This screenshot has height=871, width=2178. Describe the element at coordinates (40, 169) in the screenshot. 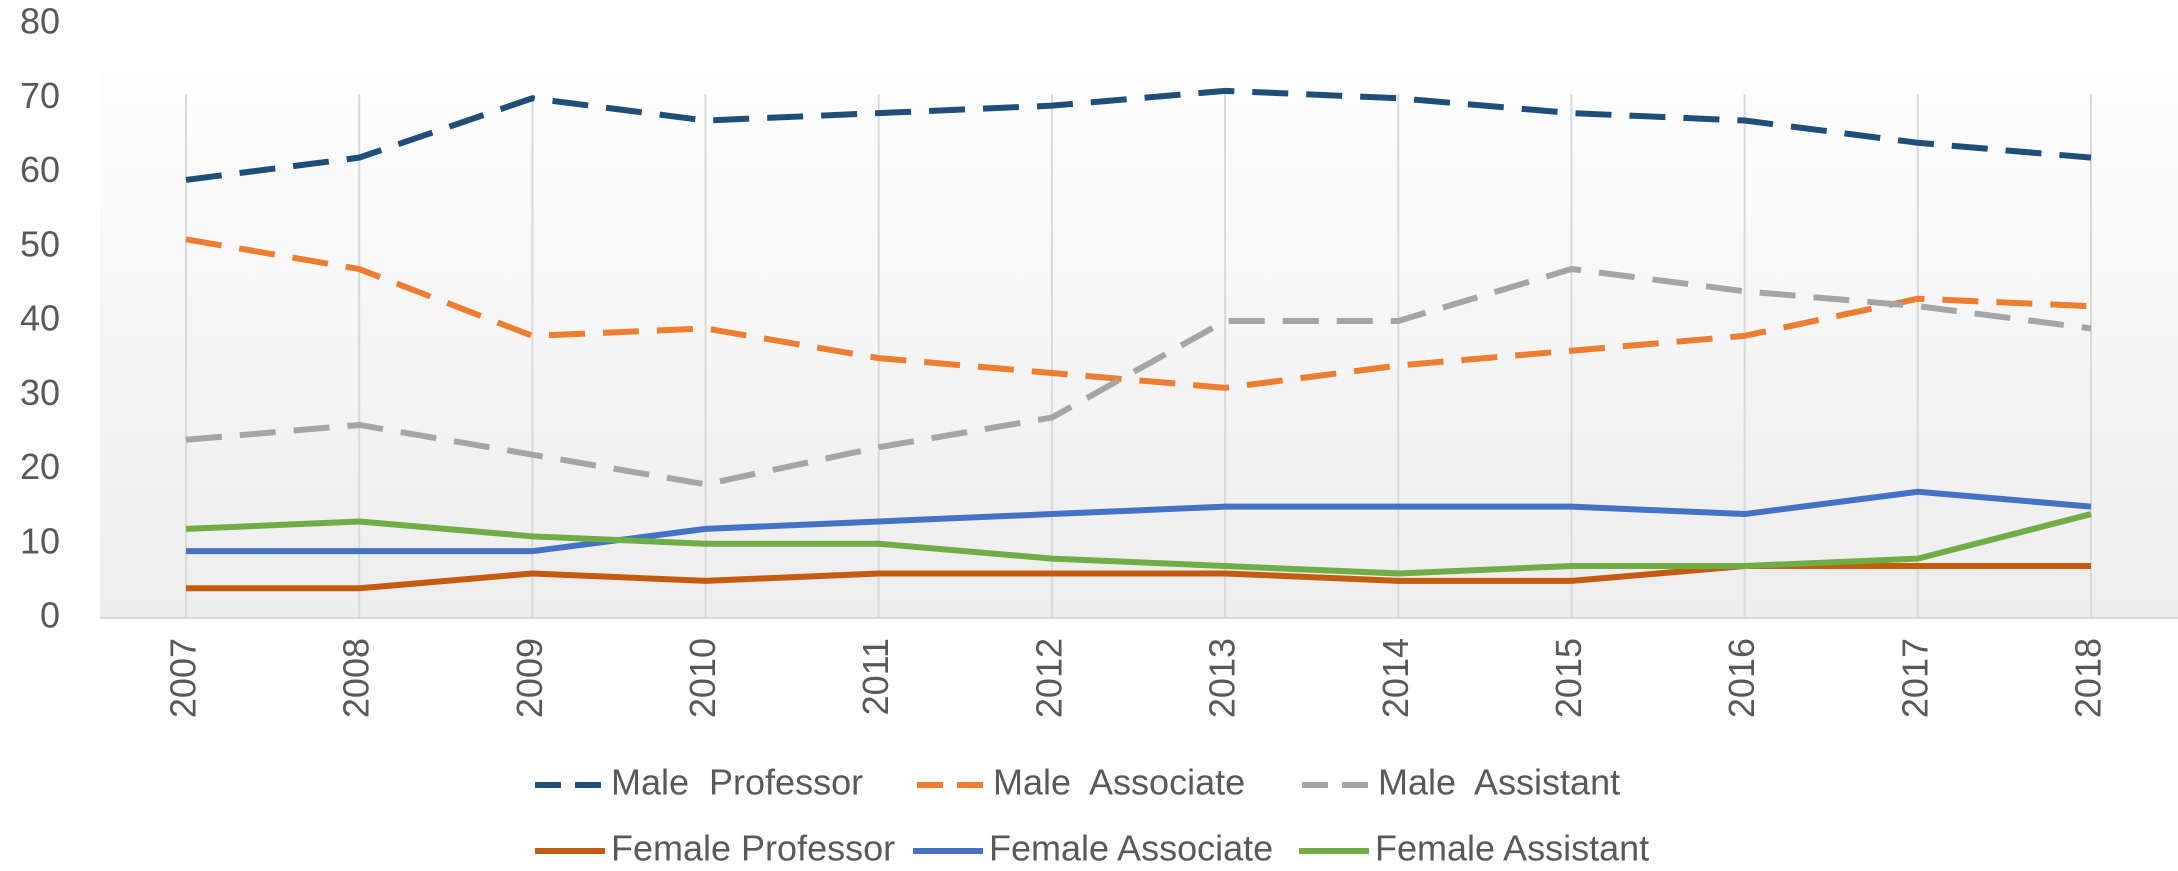

I see `y-tick-label: 60` at that location.